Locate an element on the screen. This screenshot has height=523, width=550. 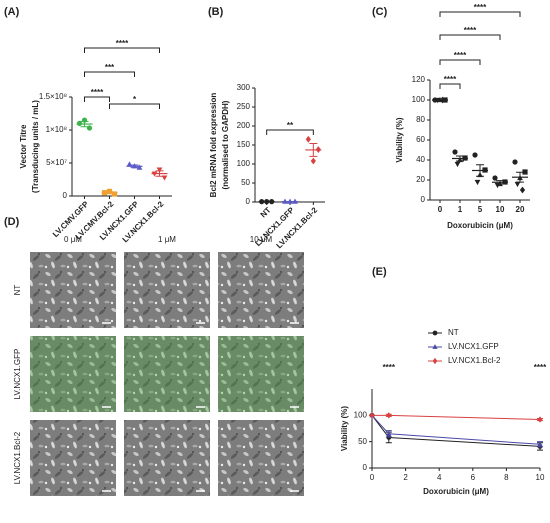
y-axis-label: Bcl2 mRNA fold expression is located at coordinates (213, 145).